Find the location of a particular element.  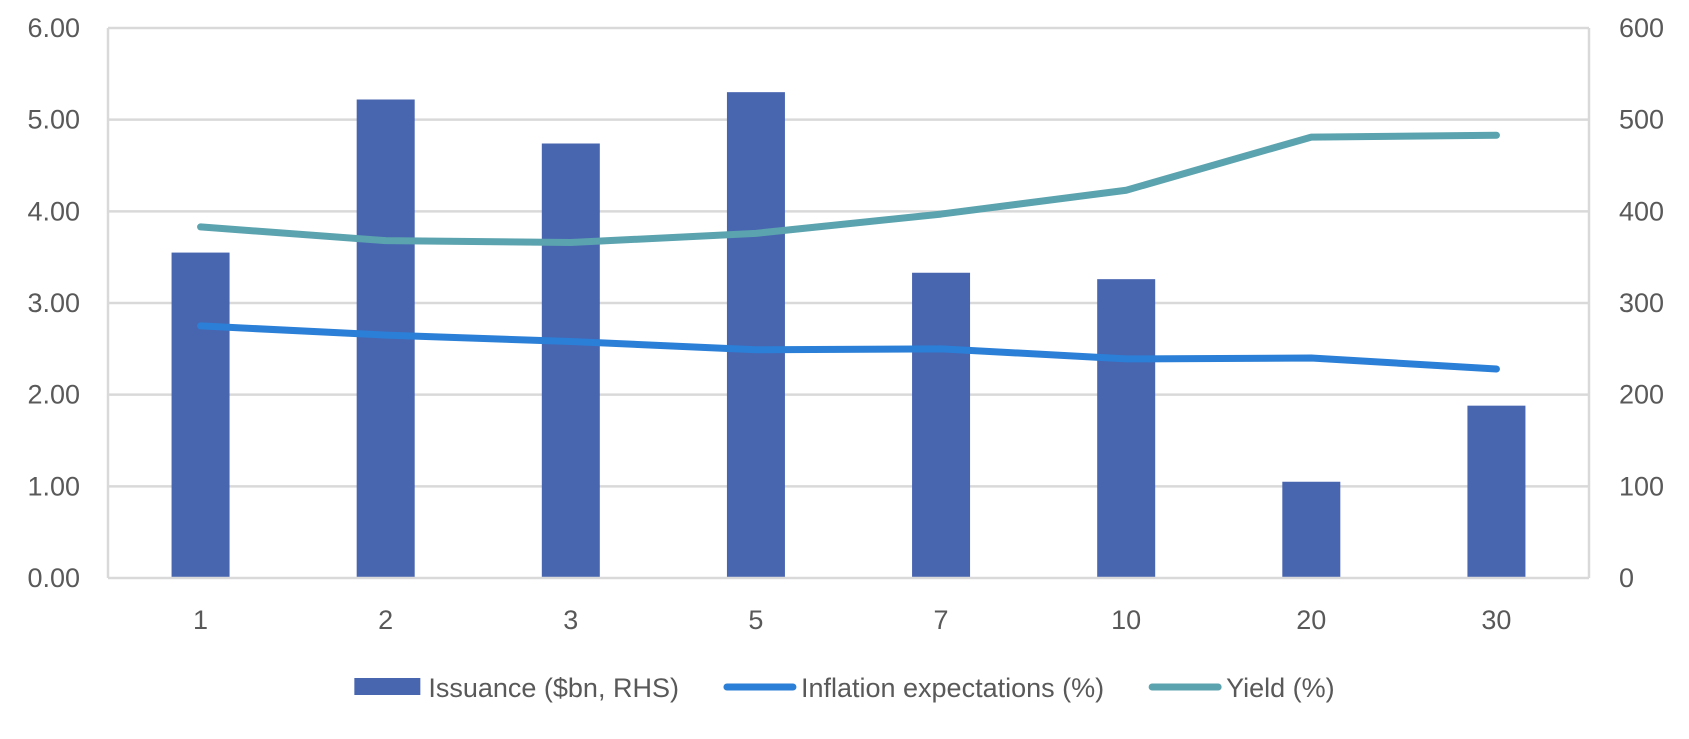

x-tick-label: 2 is located at coordinates (385, 620).